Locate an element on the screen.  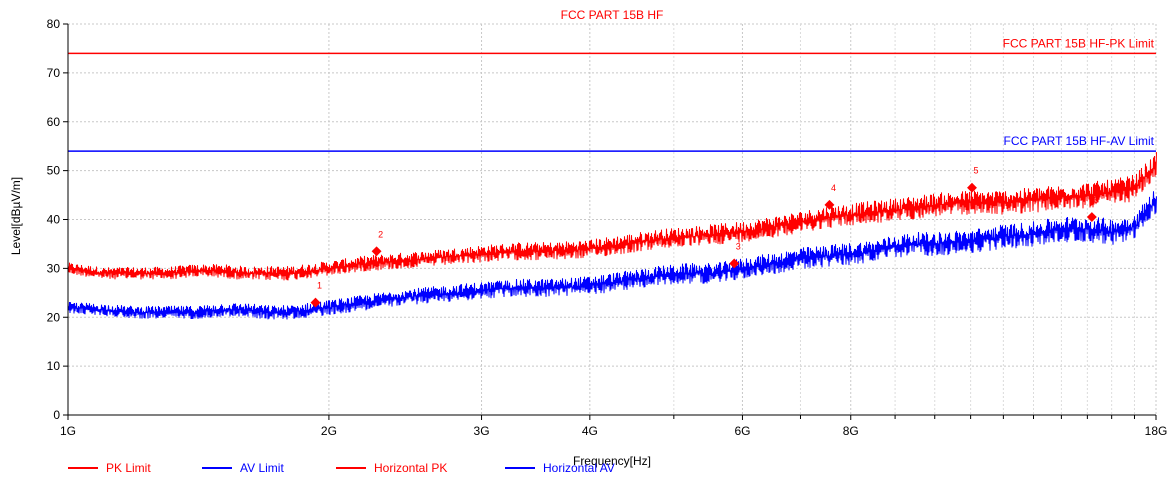
x-tick-label: 4G is located at coordinates (590, 431).